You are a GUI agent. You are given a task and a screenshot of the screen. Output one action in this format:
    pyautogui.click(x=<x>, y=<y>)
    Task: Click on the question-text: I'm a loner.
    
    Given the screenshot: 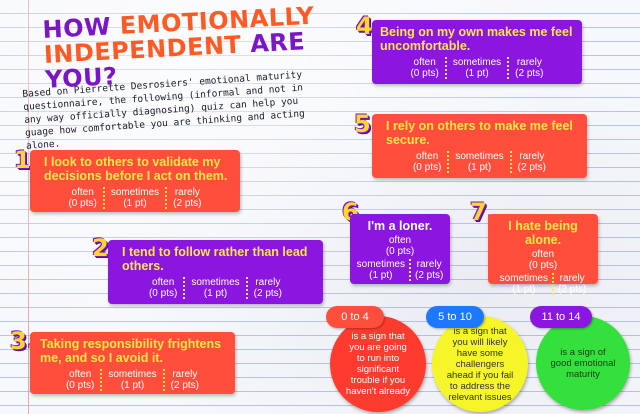 What is the action you would take?
    pyautogui.click(x=400, y=226)
    